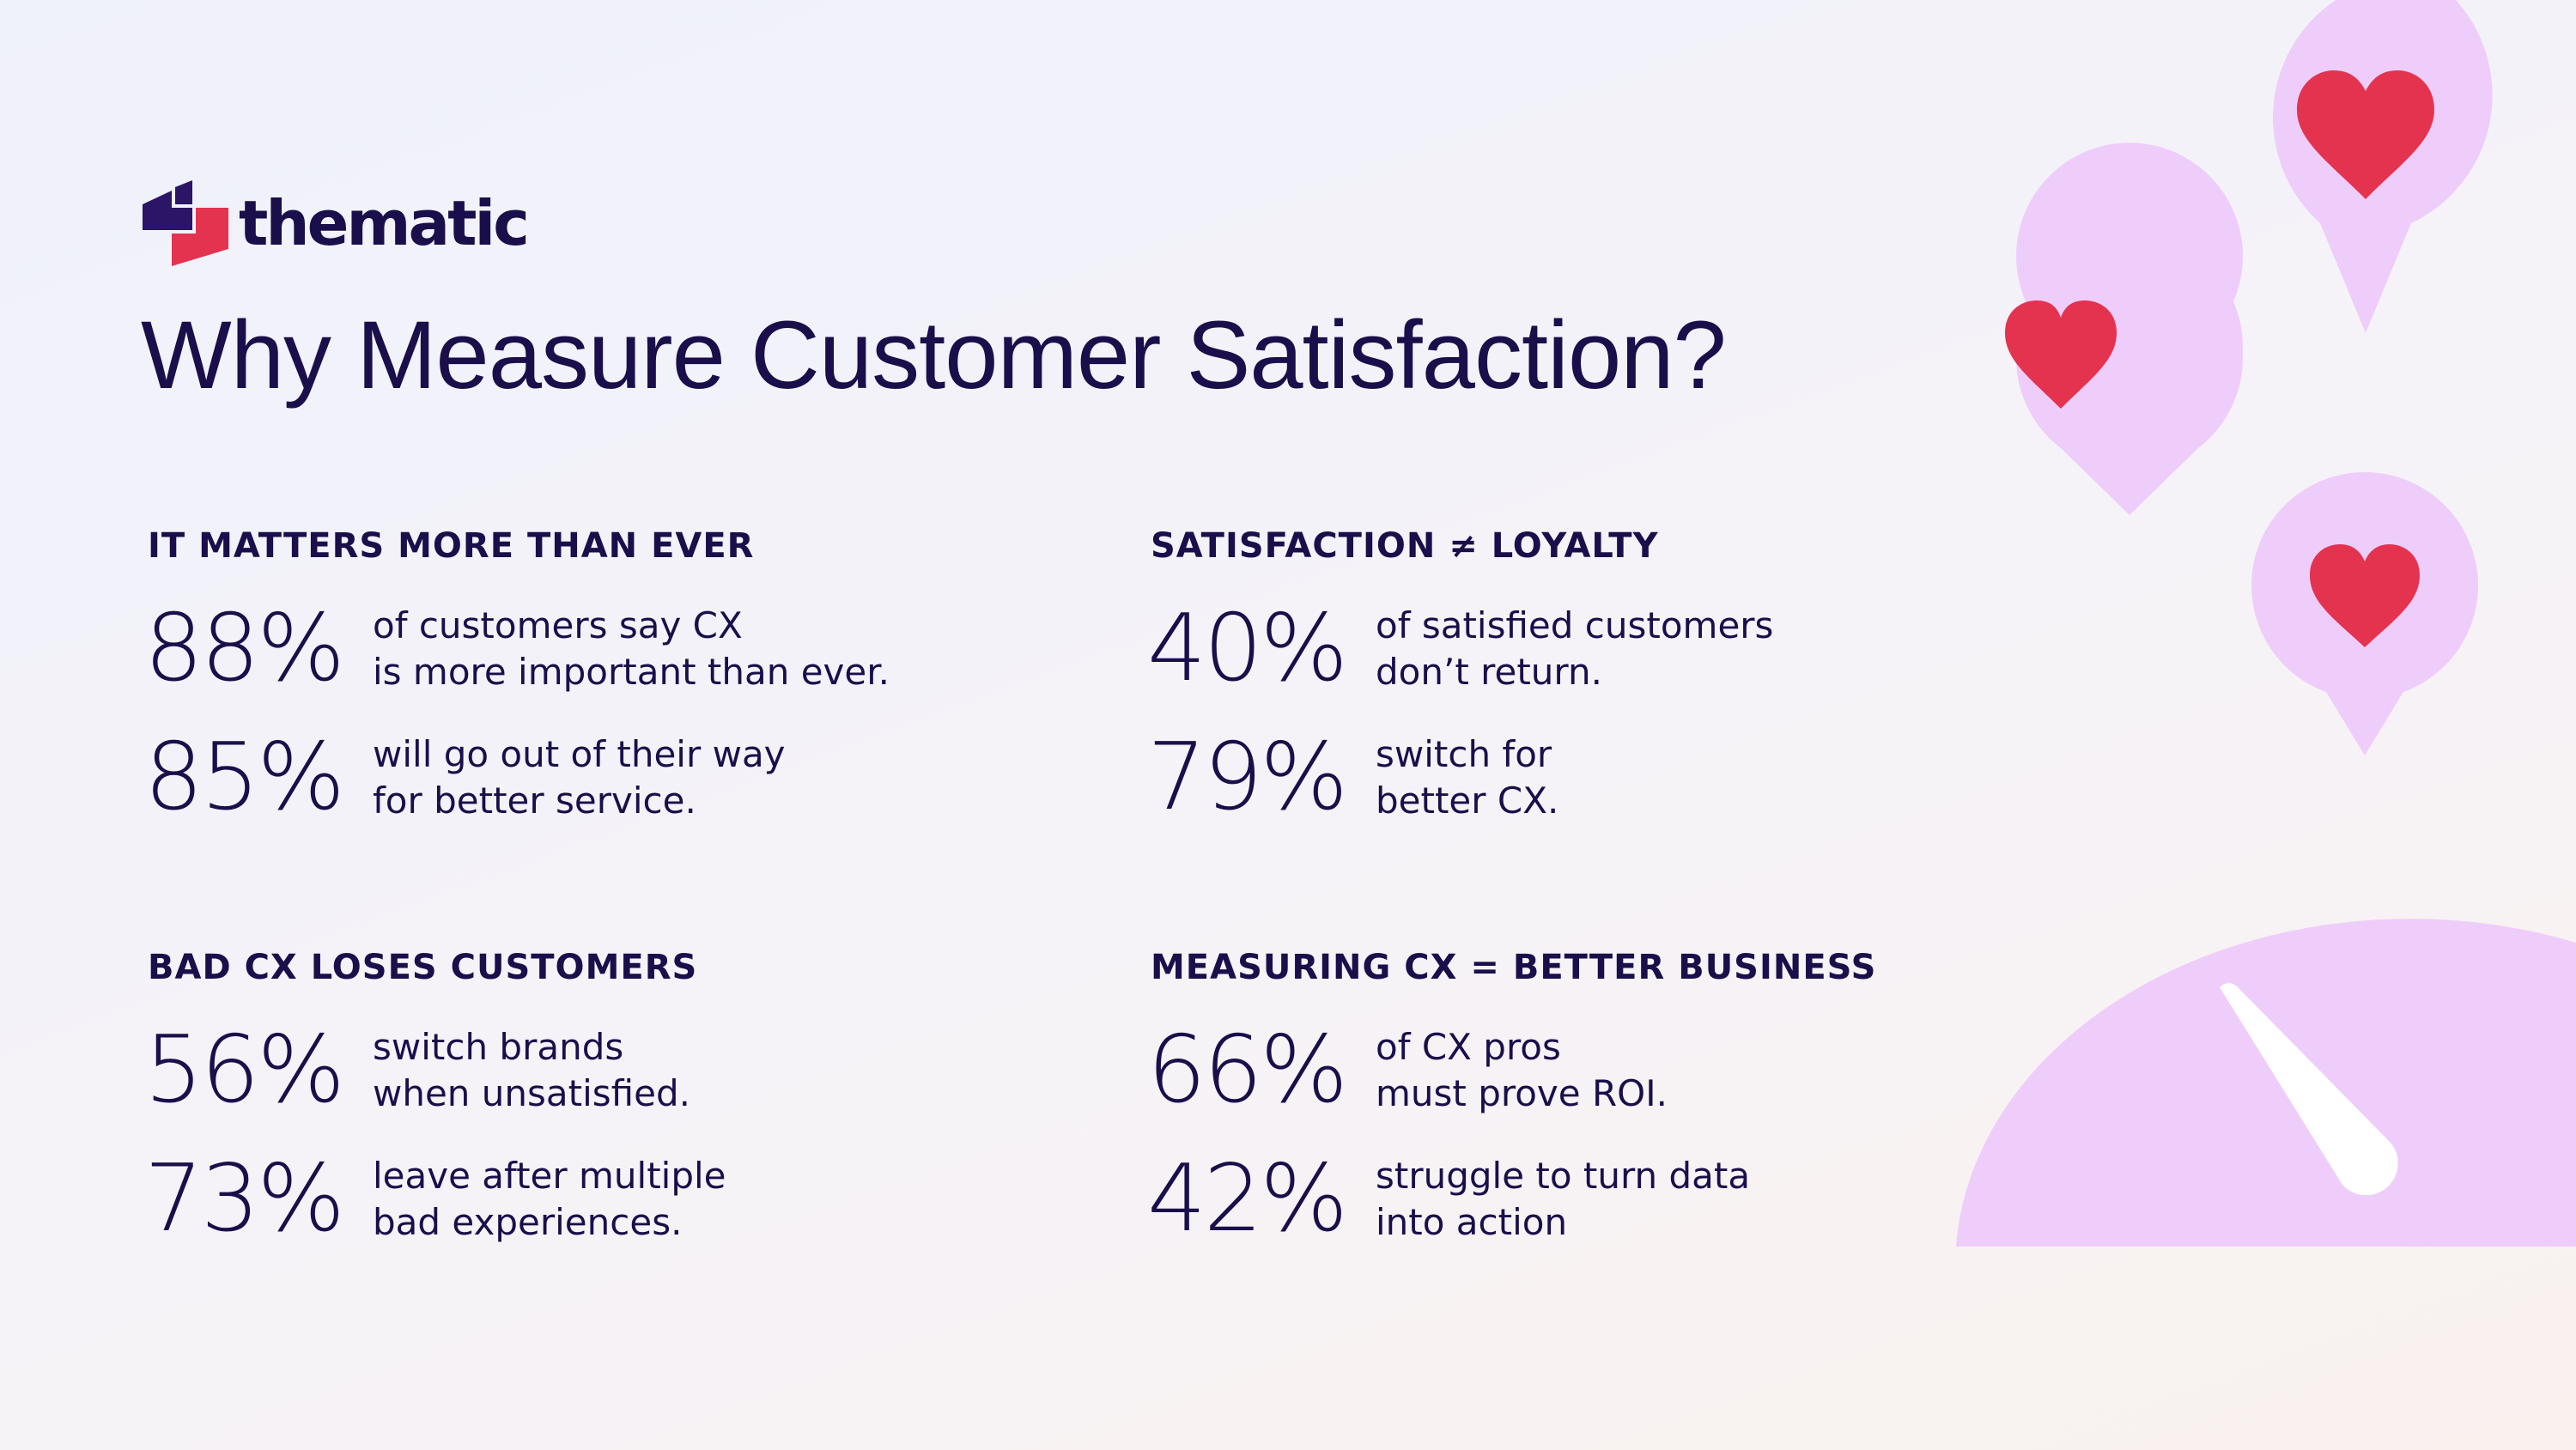 Image resolution: width=2576 pixels, height=1450 pixels. Describe the element at coordinates (558, 625) in the screenshot. I see `stat-line: of customers say CX` at that location.